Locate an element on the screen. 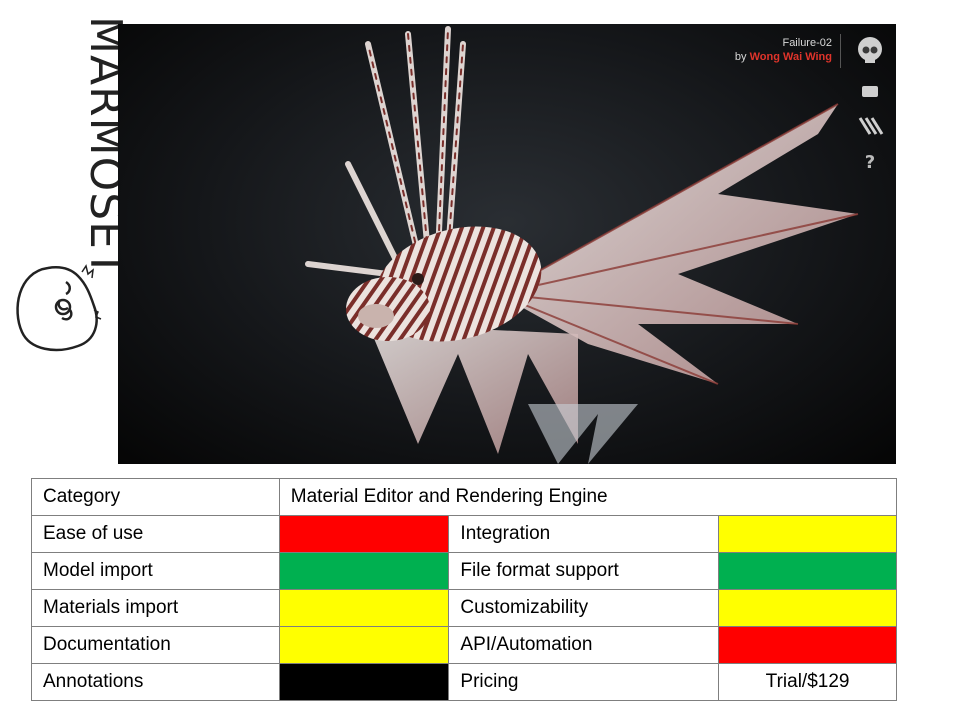 Image resolution: width=960 pixels, height=720 pixels. table-row: Annotations Pricing Trial/$129 is located at coordinates (464, 682).